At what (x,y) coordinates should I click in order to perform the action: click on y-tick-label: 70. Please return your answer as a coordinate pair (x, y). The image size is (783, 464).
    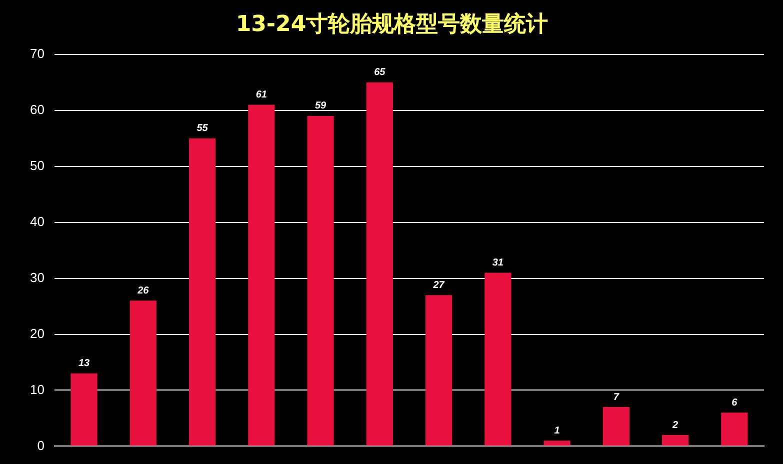
    Looking at the image, I should click on (37, 53).